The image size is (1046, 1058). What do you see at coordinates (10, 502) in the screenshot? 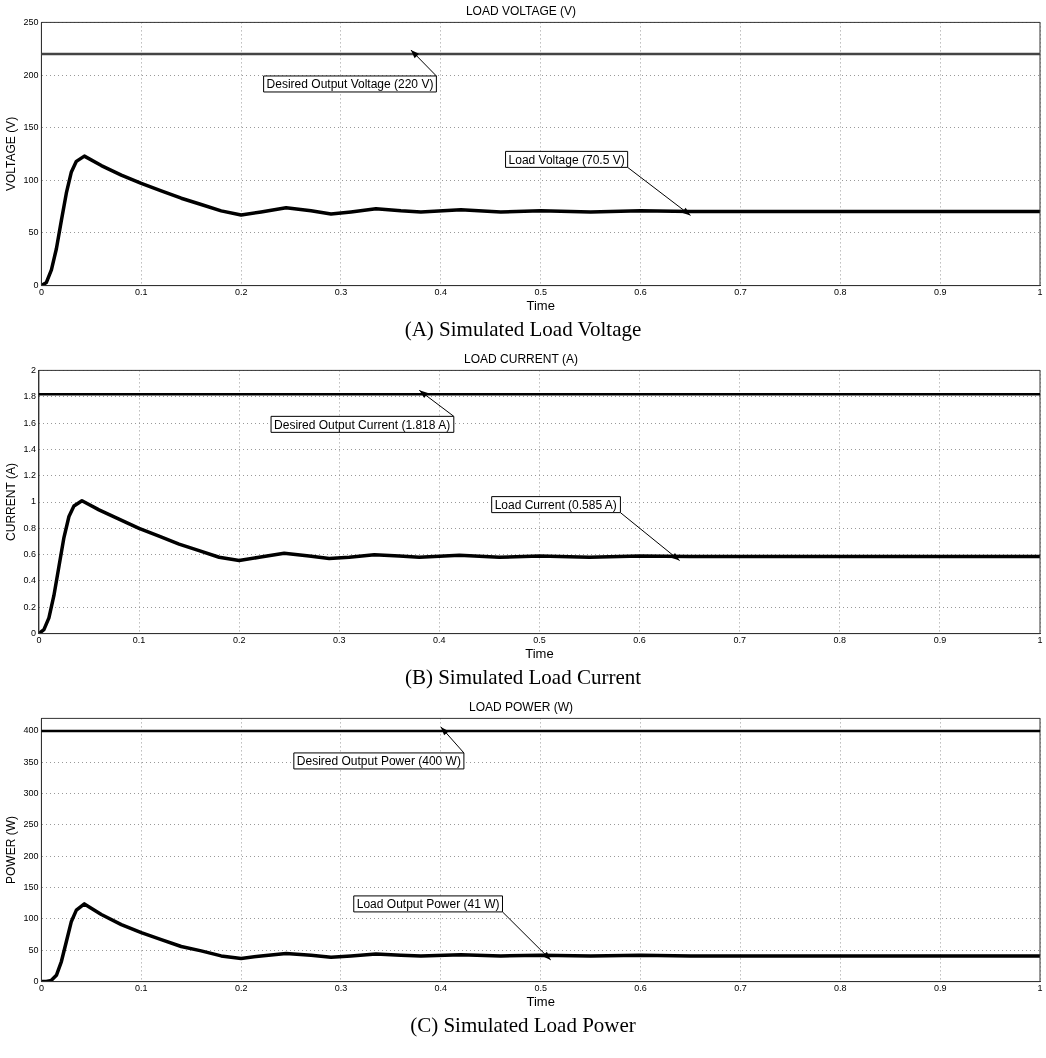
I see `y-axis-title: CURRENT (A)` at bounding box center [10, 502].